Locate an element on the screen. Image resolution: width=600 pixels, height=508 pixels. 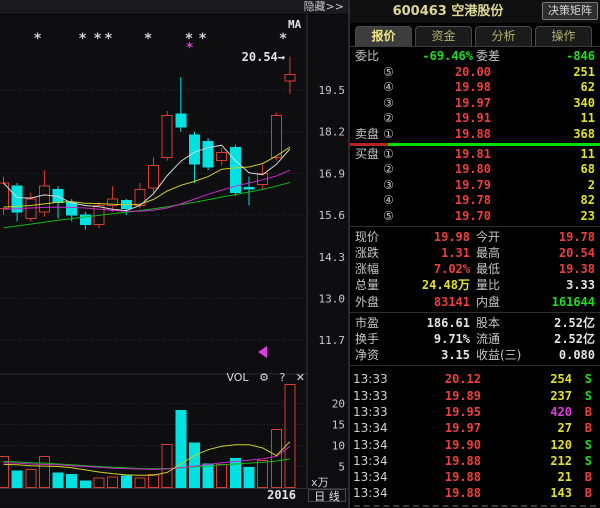
volume-bars is located at coordinates (148, 436).